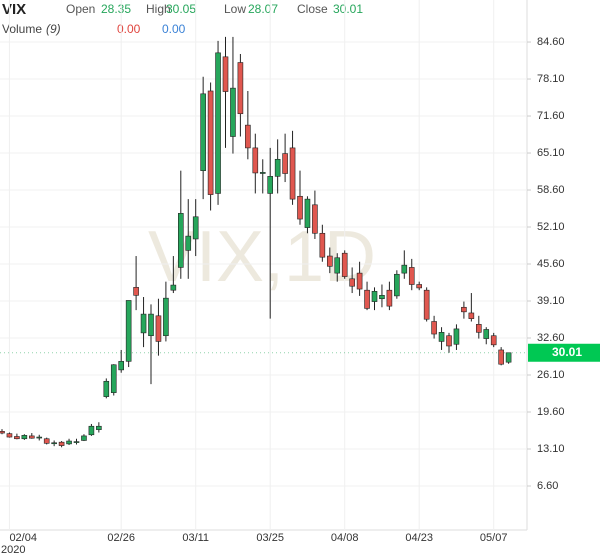 The height and width of the screenshot is (558, 600). What do you see at coordinates (551, 227) in the screenshot?
I see `y-tick-label: 52.10` at bounding box center [551, 227].